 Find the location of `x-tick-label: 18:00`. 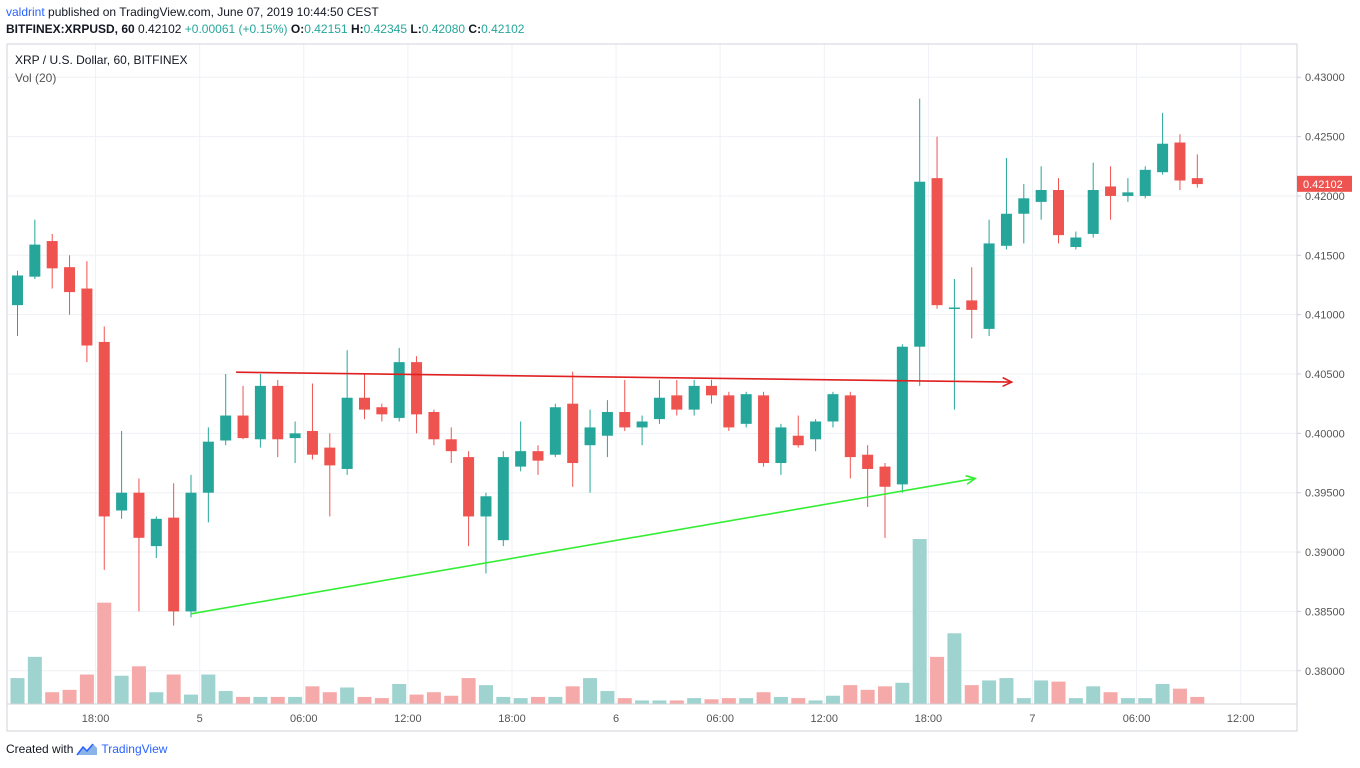

x-tick-label: 18:00 is located at coordinates (512, 719).